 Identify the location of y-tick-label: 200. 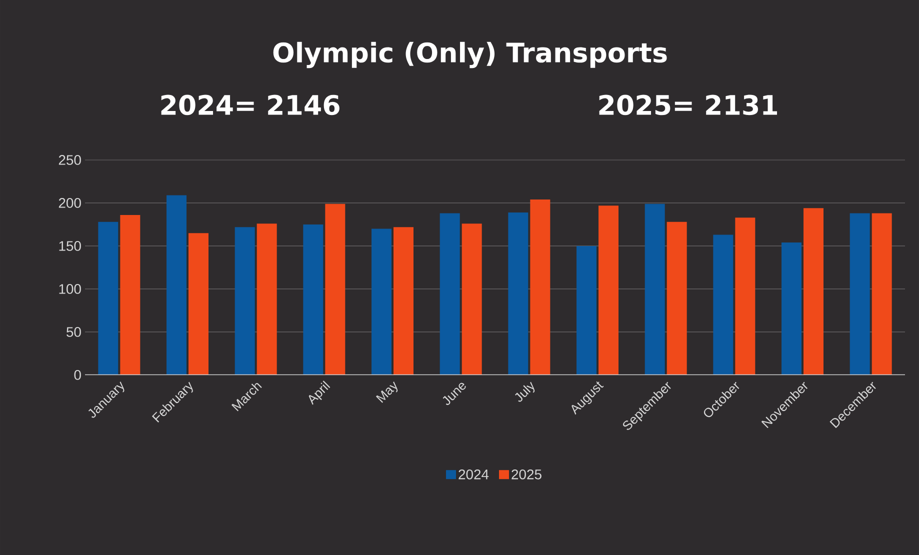
(69, 203).